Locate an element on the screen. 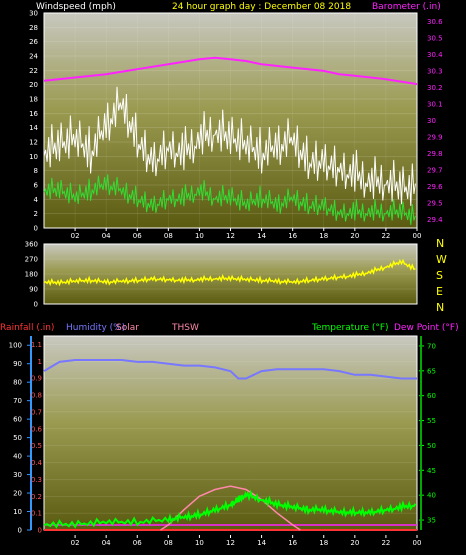 The height and width of the screenshot is (555, 466). wind-y-tick-label: 2 is located at coordinates (36, 214).